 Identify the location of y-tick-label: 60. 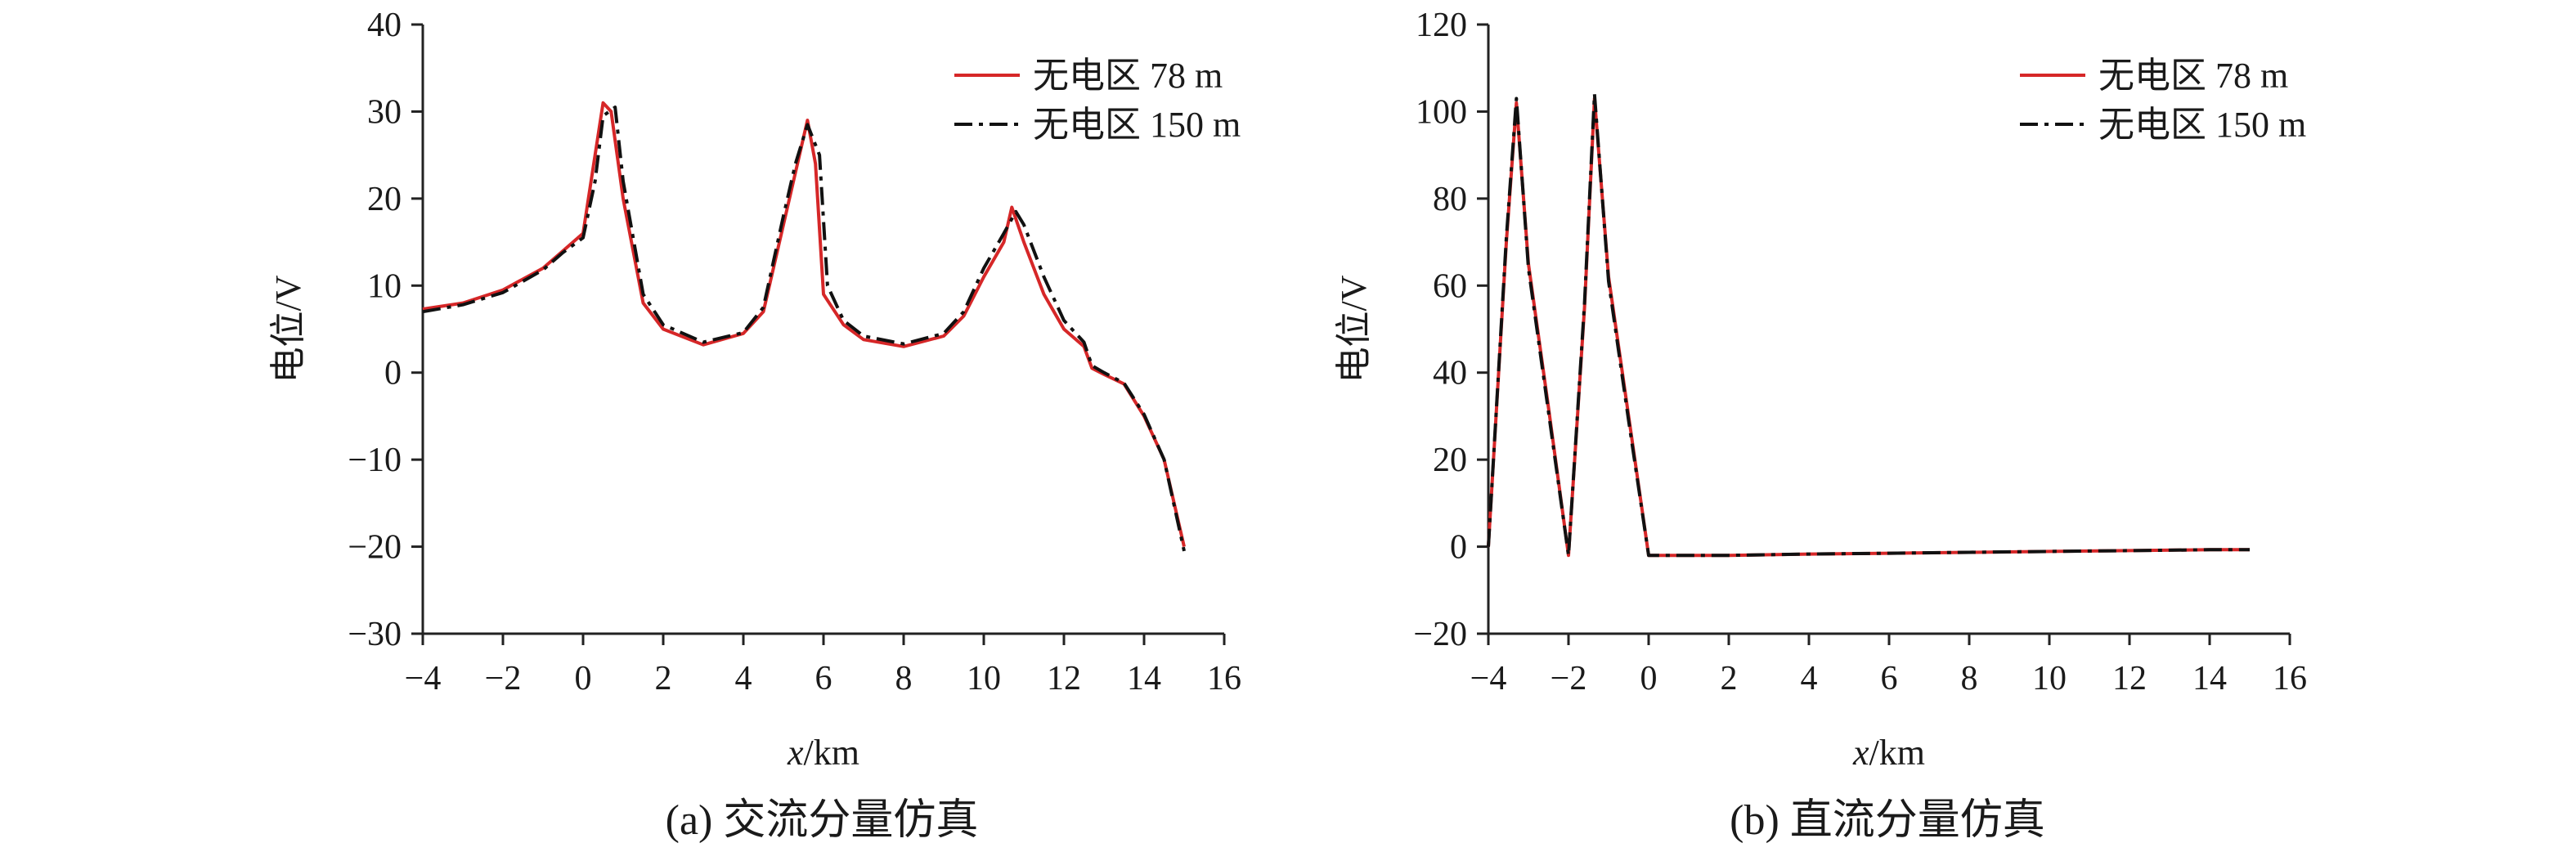
(1450, 286).